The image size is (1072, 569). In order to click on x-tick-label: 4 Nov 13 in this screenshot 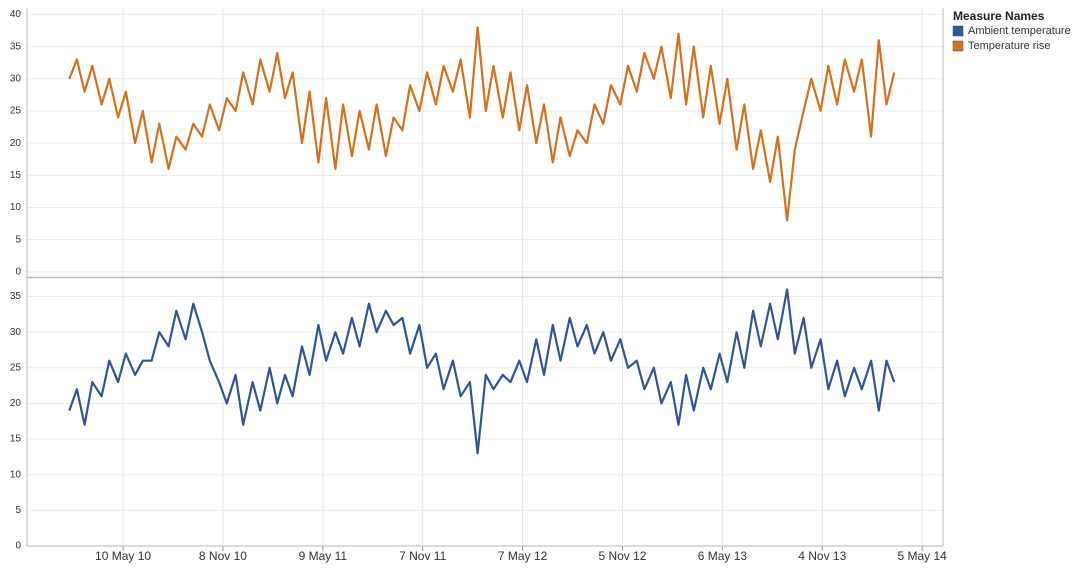, I will do `click(822, 556)`.